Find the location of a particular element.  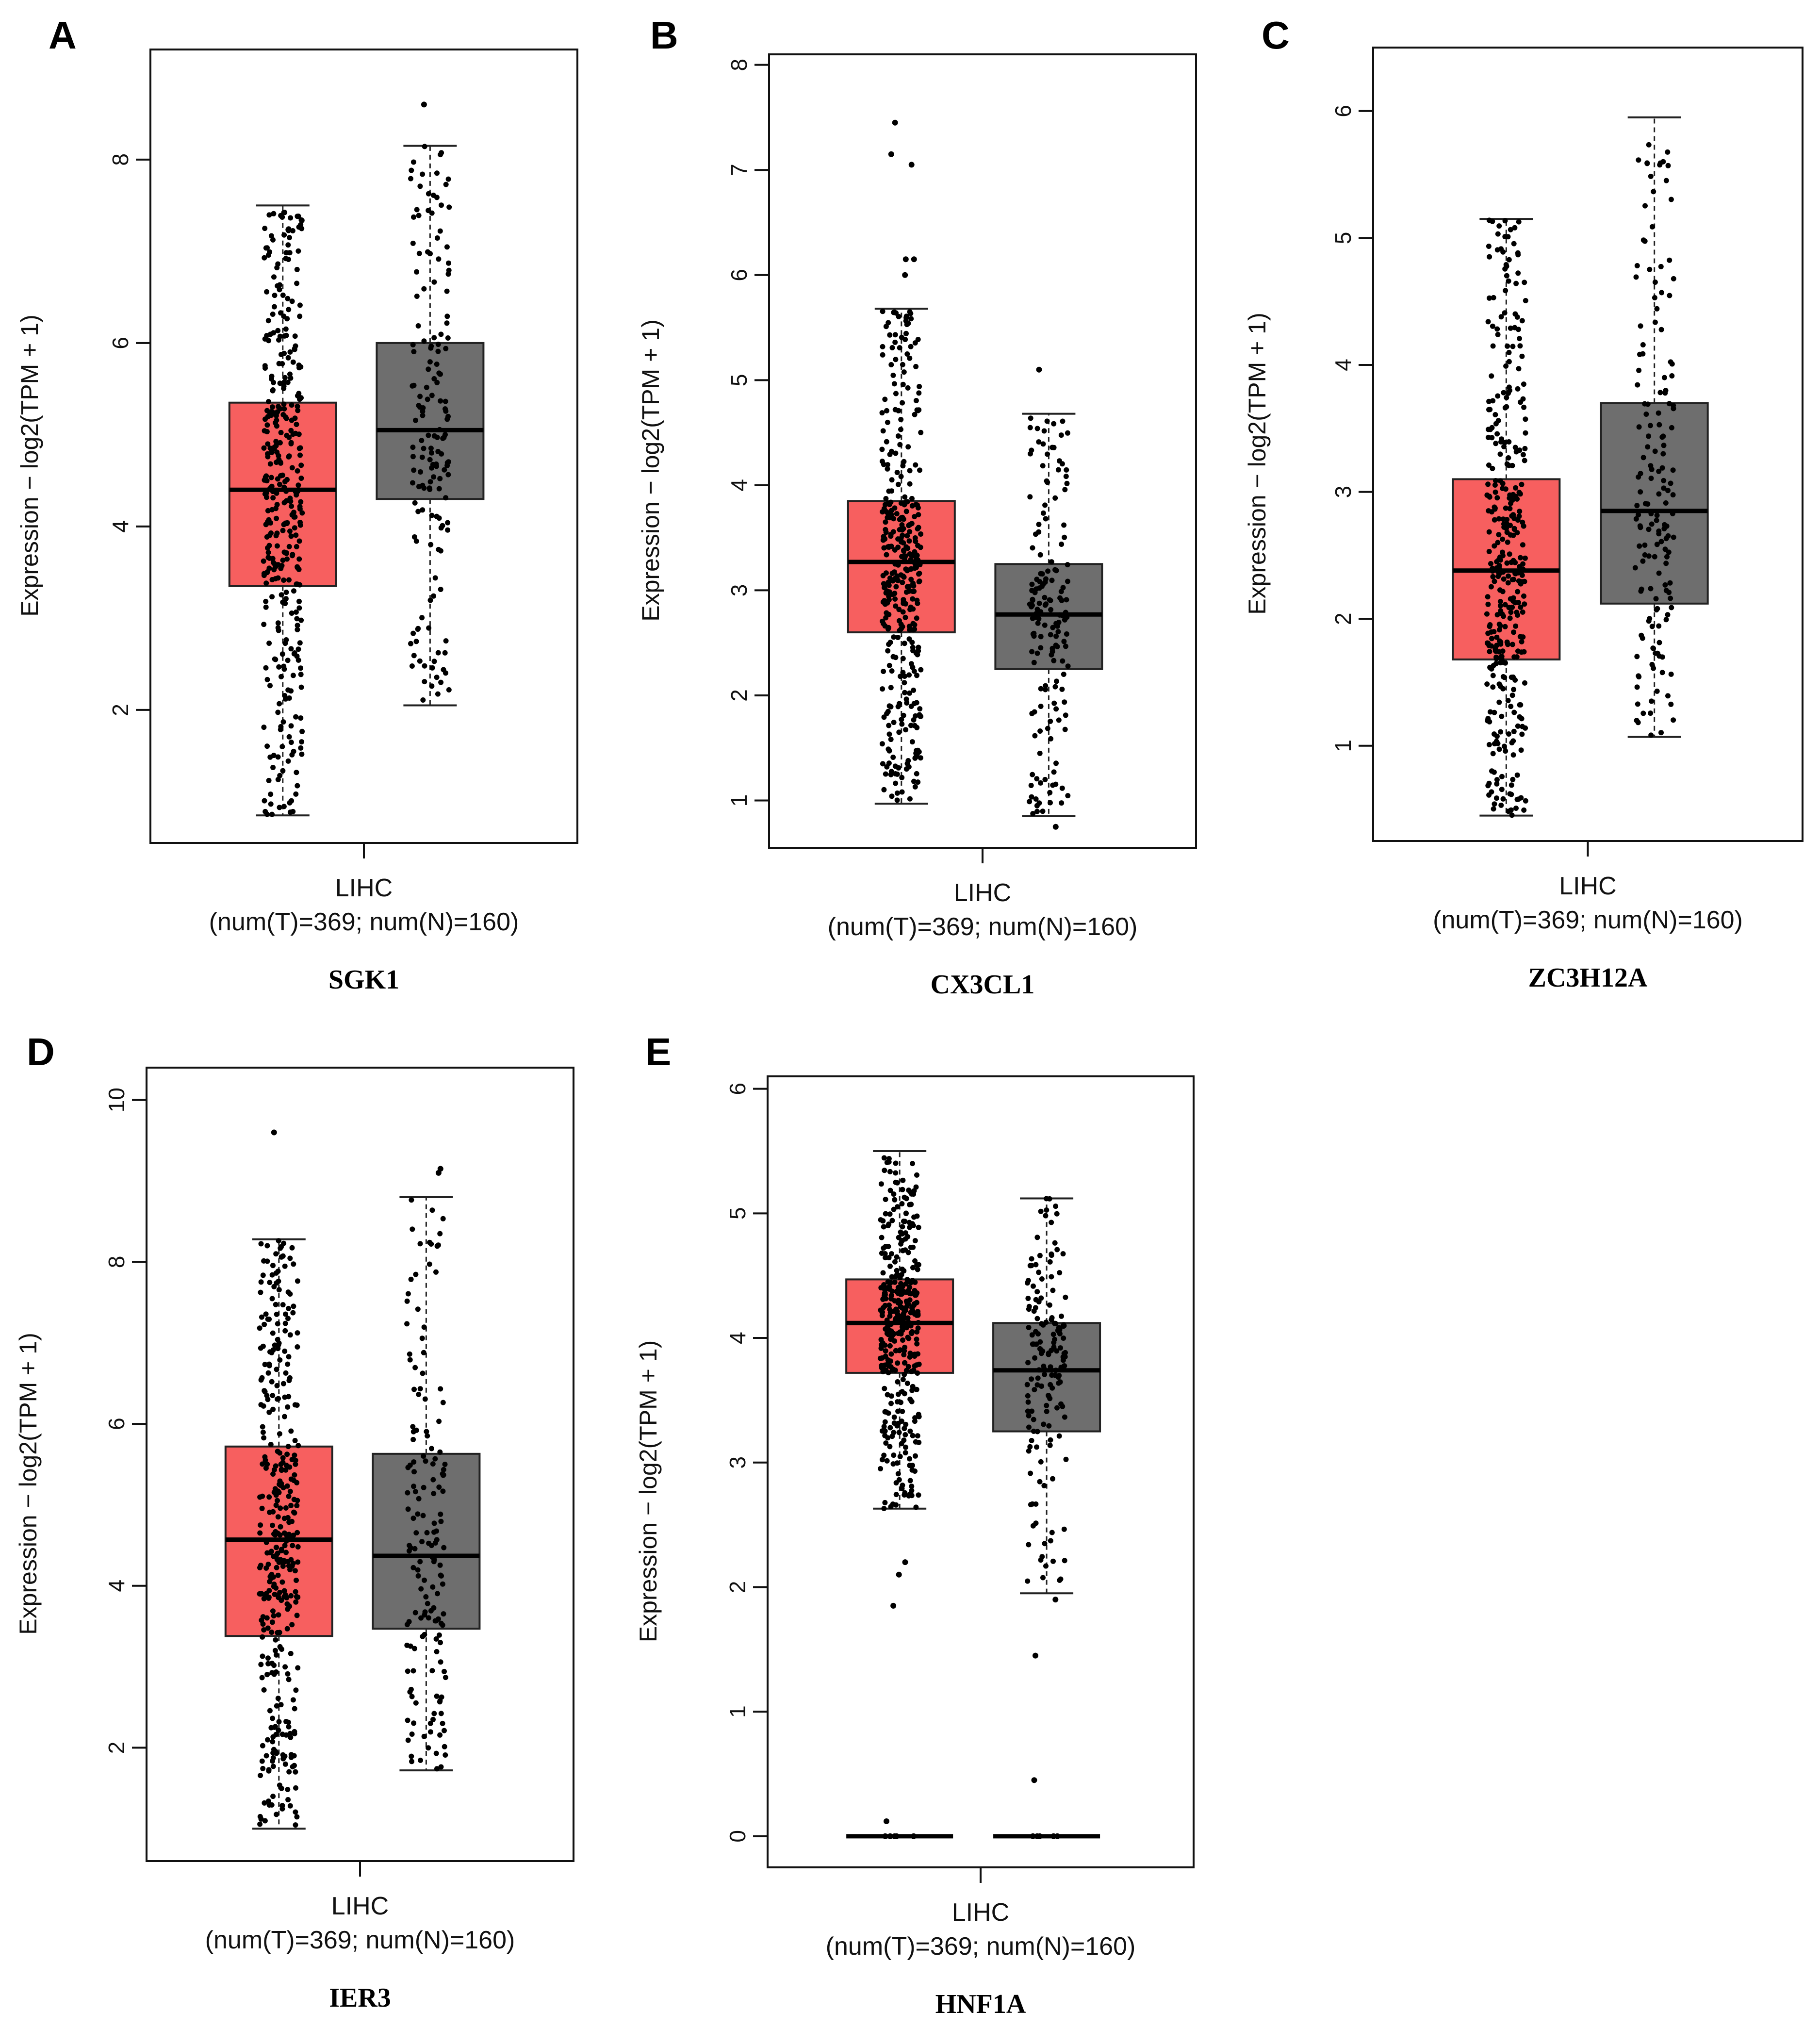

y-tick-label: 6 is located at coordinates (1343, 111).